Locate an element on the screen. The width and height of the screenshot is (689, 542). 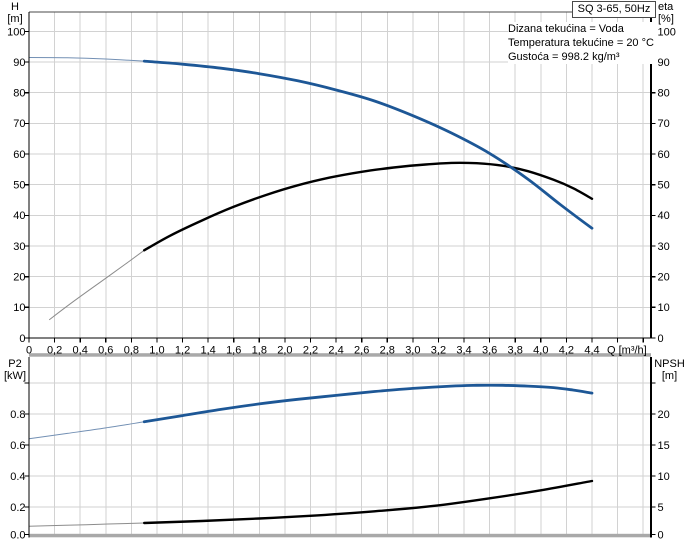
h-tick-label: 90 is located at coordinates (19, 63).